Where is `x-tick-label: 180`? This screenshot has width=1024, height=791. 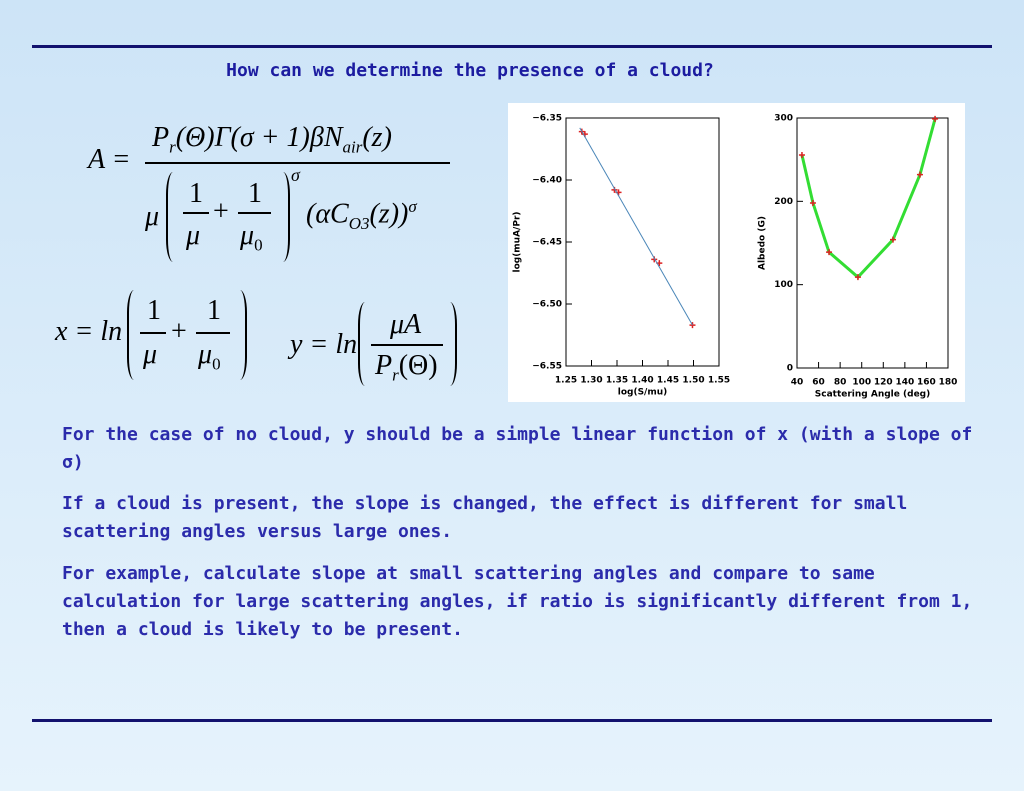
x-tick-label: 180 is located at coordinates (948, 383).